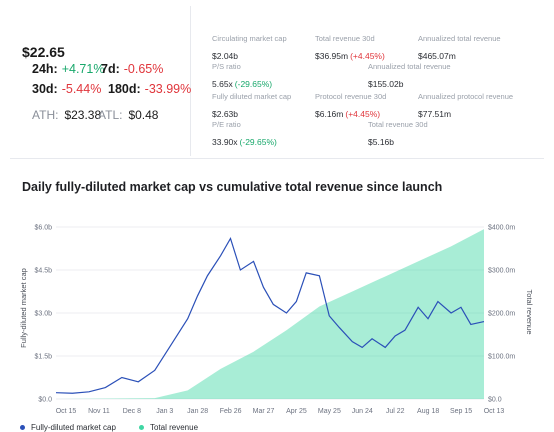 Image resolution: width=554 pixels, height=432 pixels. What do you see at coordinates (73, 427) in the screenshot?
I see `legend-label: Fully-diluted market cap` at bounding box center [73, 427].